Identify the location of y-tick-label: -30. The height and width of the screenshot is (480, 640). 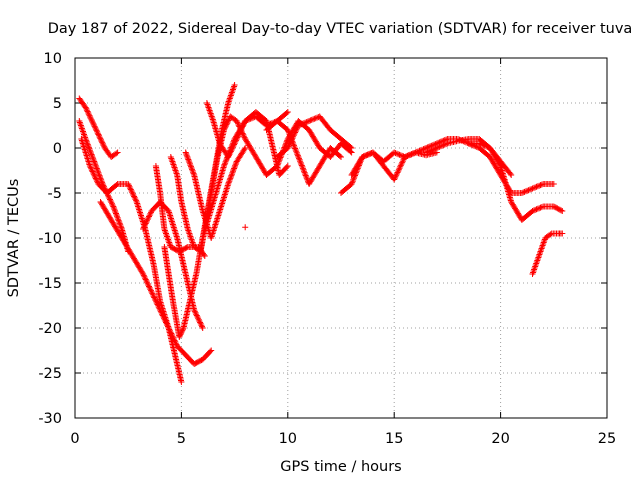
(50, 419).